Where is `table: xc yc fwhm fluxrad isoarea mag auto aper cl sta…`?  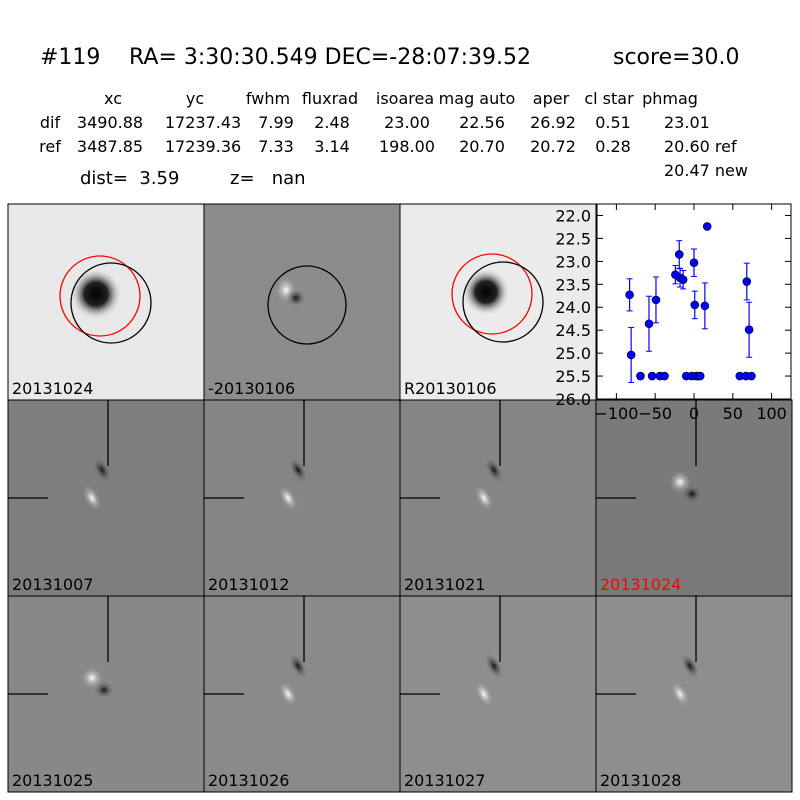
table: xc yc fwhm fluxrad isoarea mag auto aper cl sta… is located at coordinates (388, 122).